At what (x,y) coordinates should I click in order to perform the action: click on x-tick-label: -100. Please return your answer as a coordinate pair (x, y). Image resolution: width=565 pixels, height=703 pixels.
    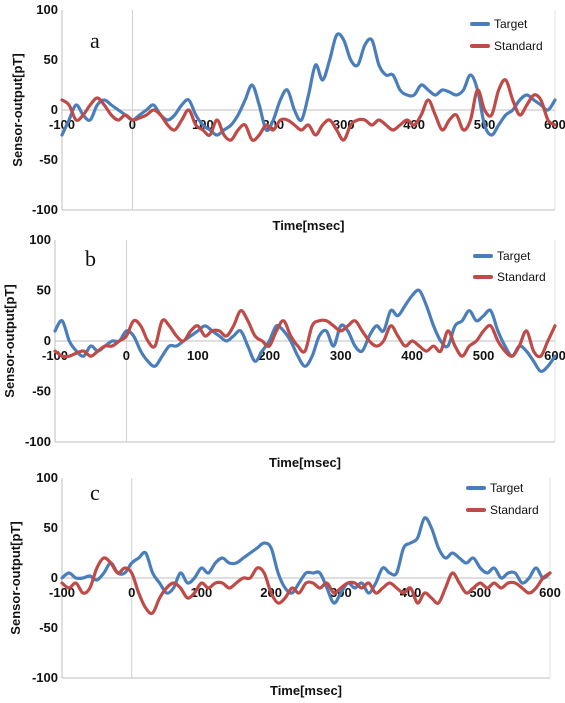
    Looking at the image, I should click on (55, 355).